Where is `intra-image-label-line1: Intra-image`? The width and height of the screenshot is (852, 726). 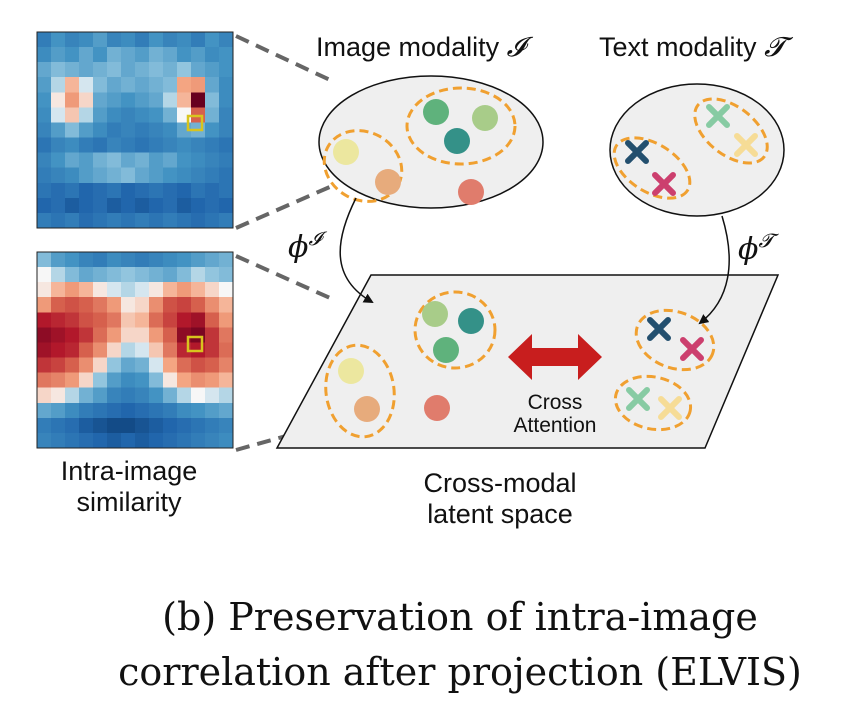
intra-image-label-line1: Intra-image is located at coordinates (129, 471).